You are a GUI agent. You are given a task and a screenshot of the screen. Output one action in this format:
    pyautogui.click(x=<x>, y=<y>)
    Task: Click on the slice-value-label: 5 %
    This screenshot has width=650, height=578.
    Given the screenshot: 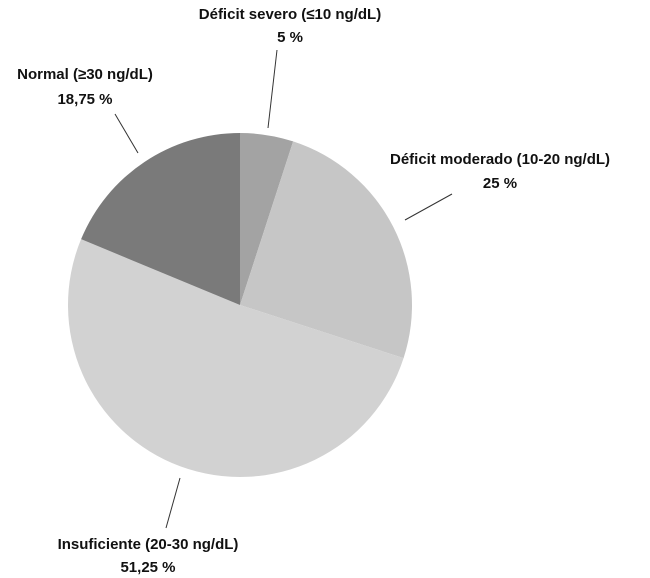 What is the action you would take?
    pyautogui.click(x=290, y=37)
    